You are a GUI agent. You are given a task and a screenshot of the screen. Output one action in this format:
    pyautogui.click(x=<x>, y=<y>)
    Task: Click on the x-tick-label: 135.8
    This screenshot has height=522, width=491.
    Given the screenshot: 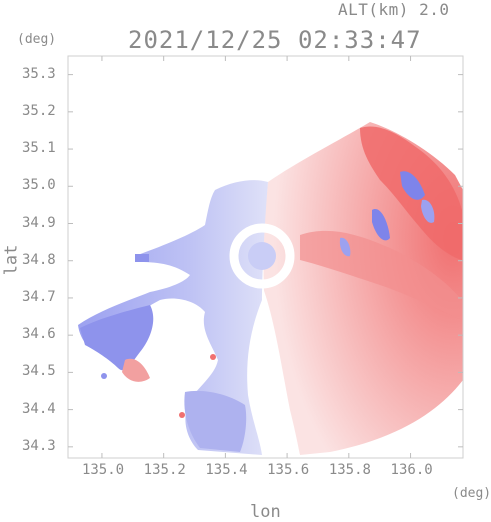 What is the action you would take?
    pyautogui.click(x=349, y=470)
    